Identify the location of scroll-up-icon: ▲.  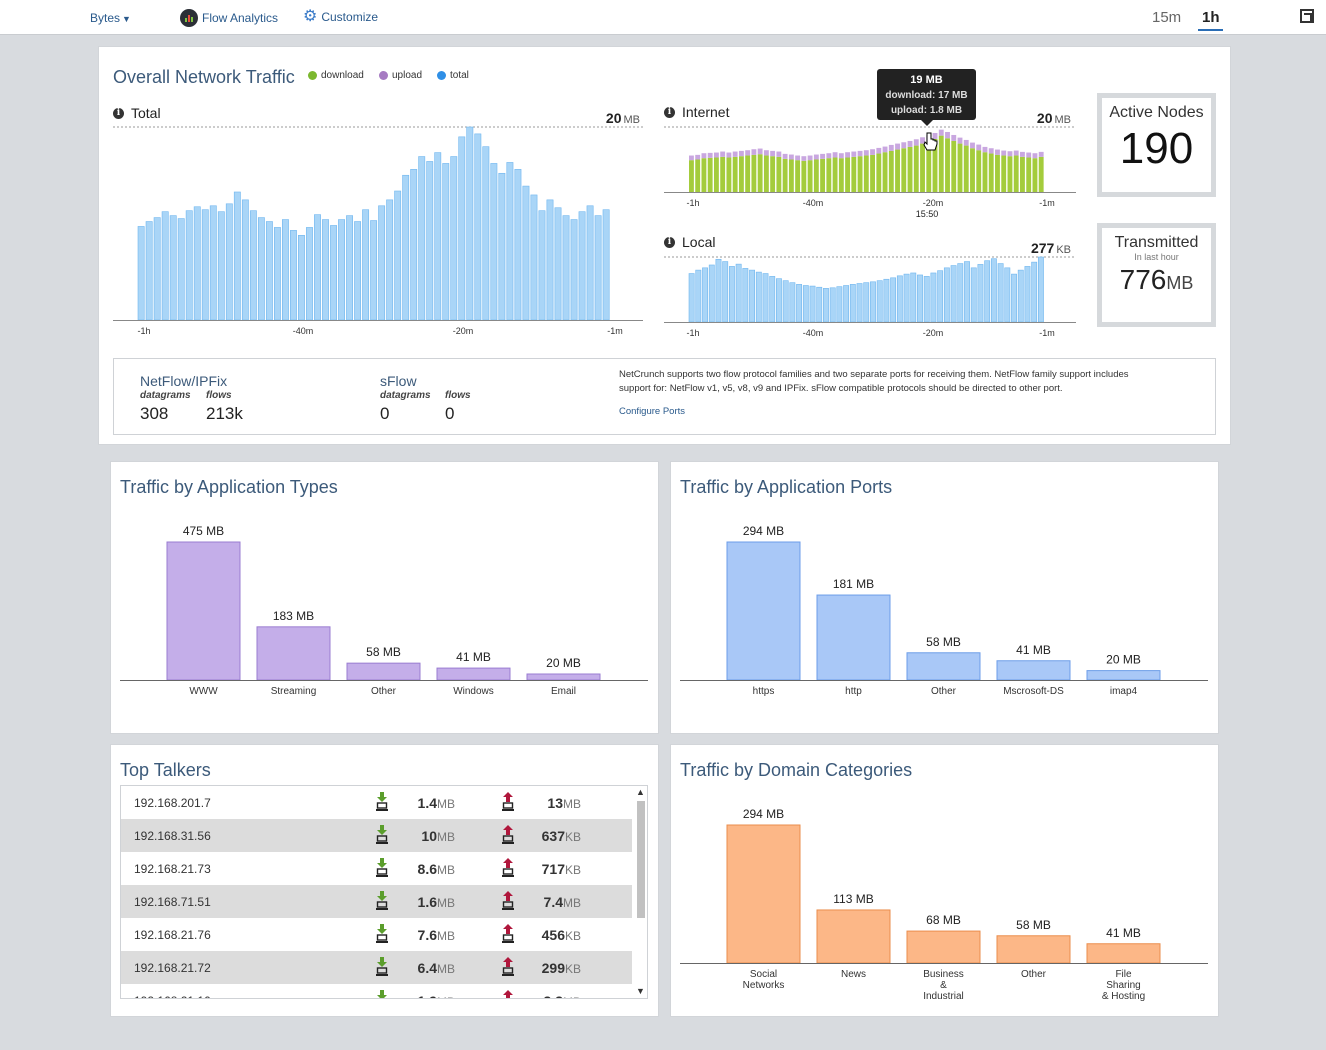
(640, 792).